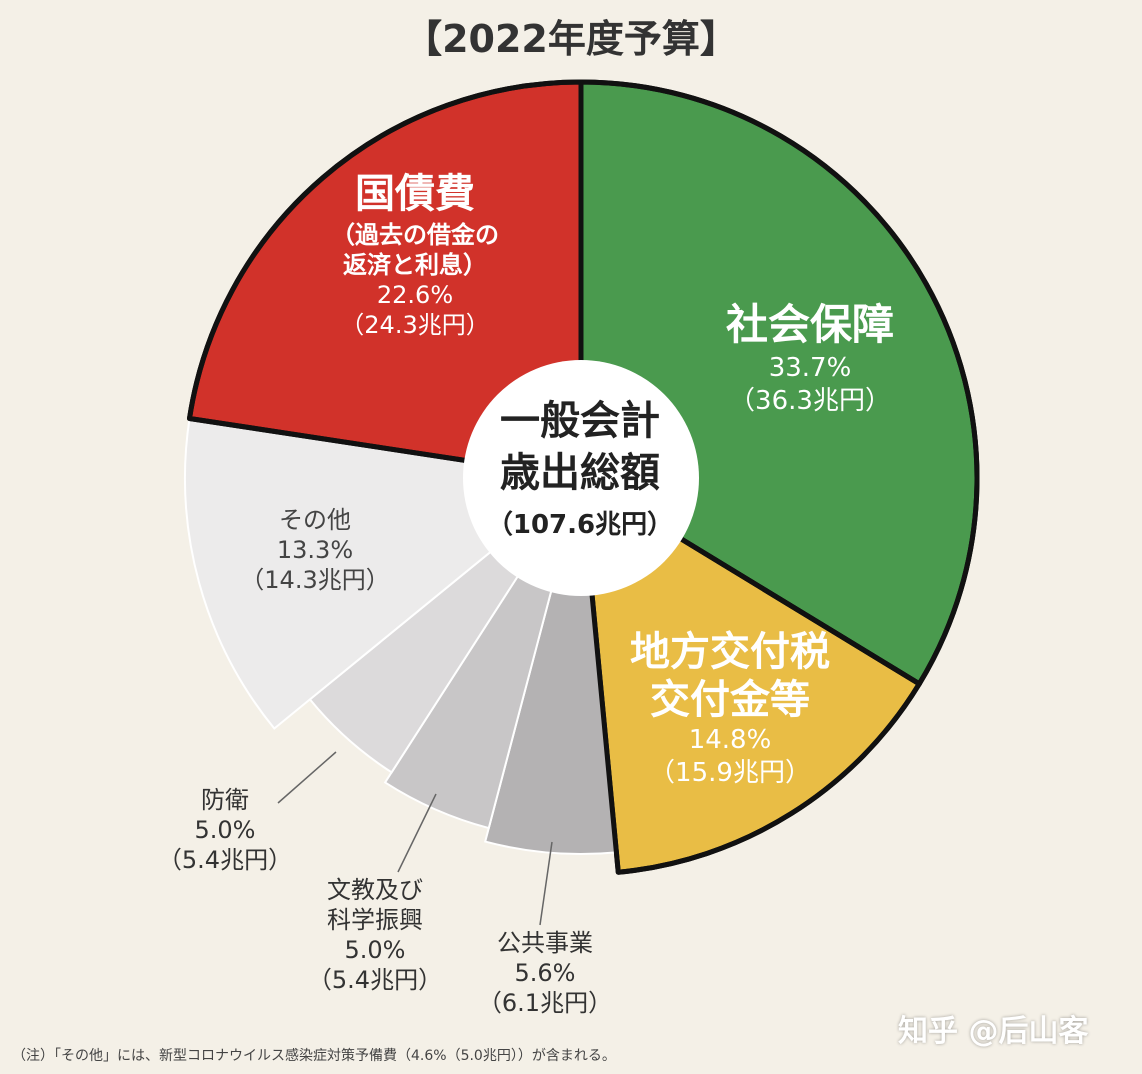 This screenshot has width=1142, height=1074. Describe the element at coordinates (415, 325) in the screenshot. I see `label-kokusai-amount: （24.3兆円）` at that location.